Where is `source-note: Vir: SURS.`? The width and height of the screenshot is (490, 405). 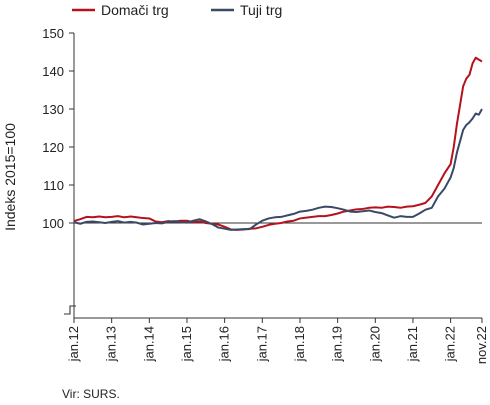
source-note: Vir: SURS. is located at coordinates (91, 394).